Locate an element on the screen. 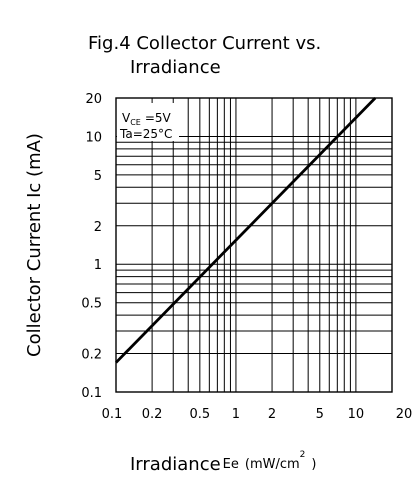 The height and width of the screenshot is (478, 420). x-tick-label: 2 is located at coordinates (272, 414).